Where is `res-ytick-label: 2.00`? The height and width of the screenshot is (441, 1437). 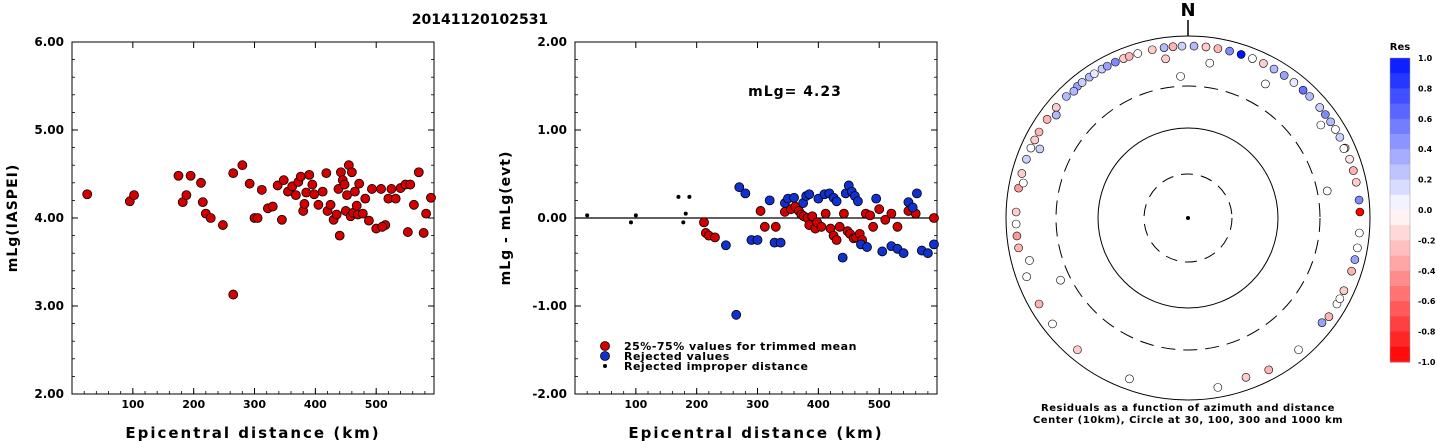
res-ytick-label: 2.00 is located at coordinates (552, 42).